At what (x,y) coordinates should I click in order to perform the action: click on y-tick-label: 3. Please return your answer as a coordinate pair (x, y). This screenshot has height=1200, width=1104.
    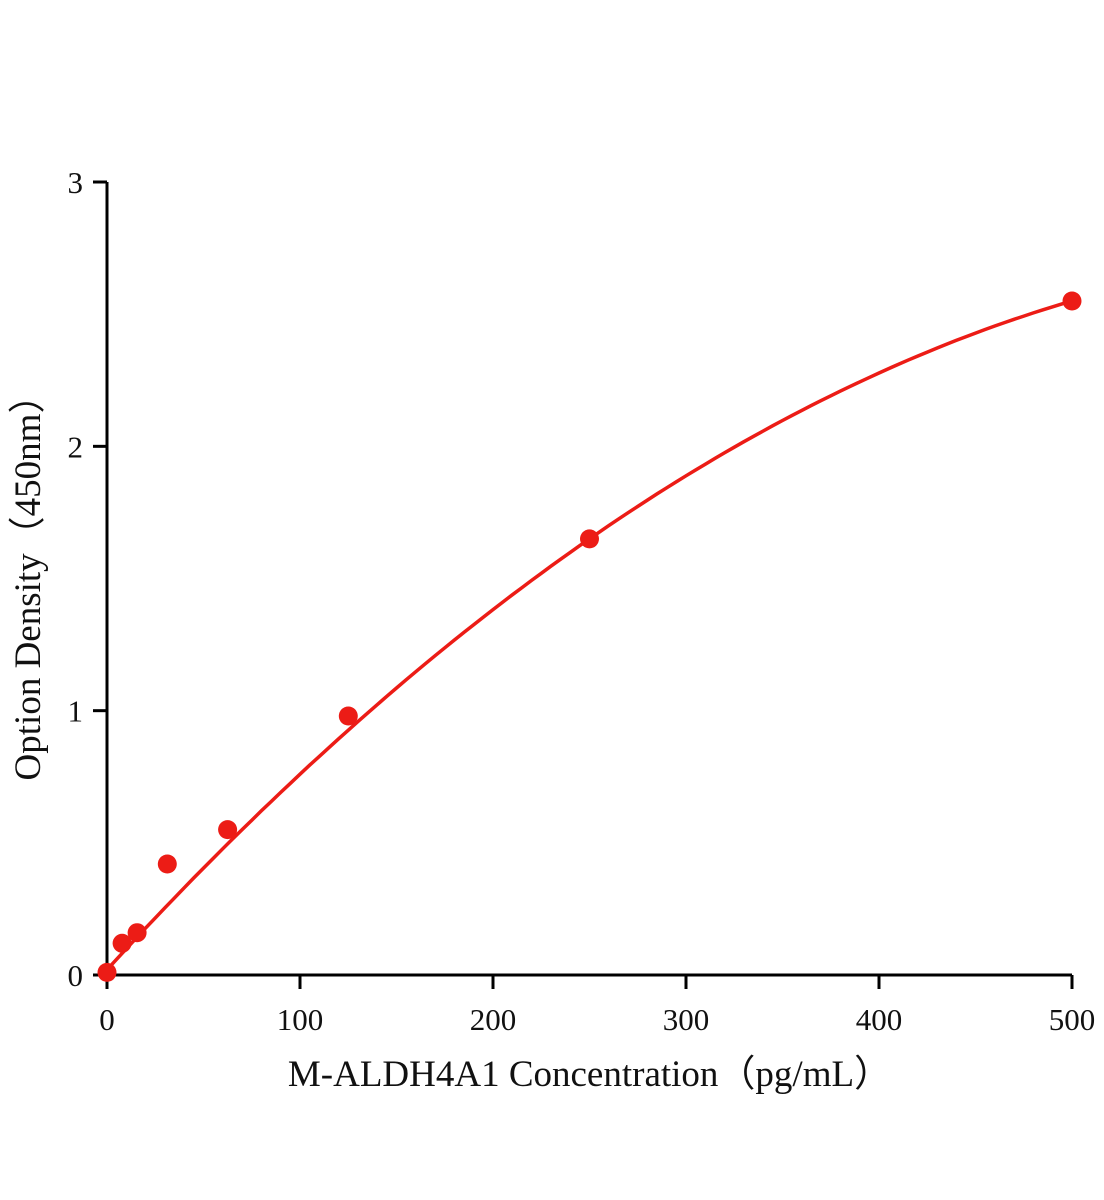
    Looking at the image, I should click on (76, 182).